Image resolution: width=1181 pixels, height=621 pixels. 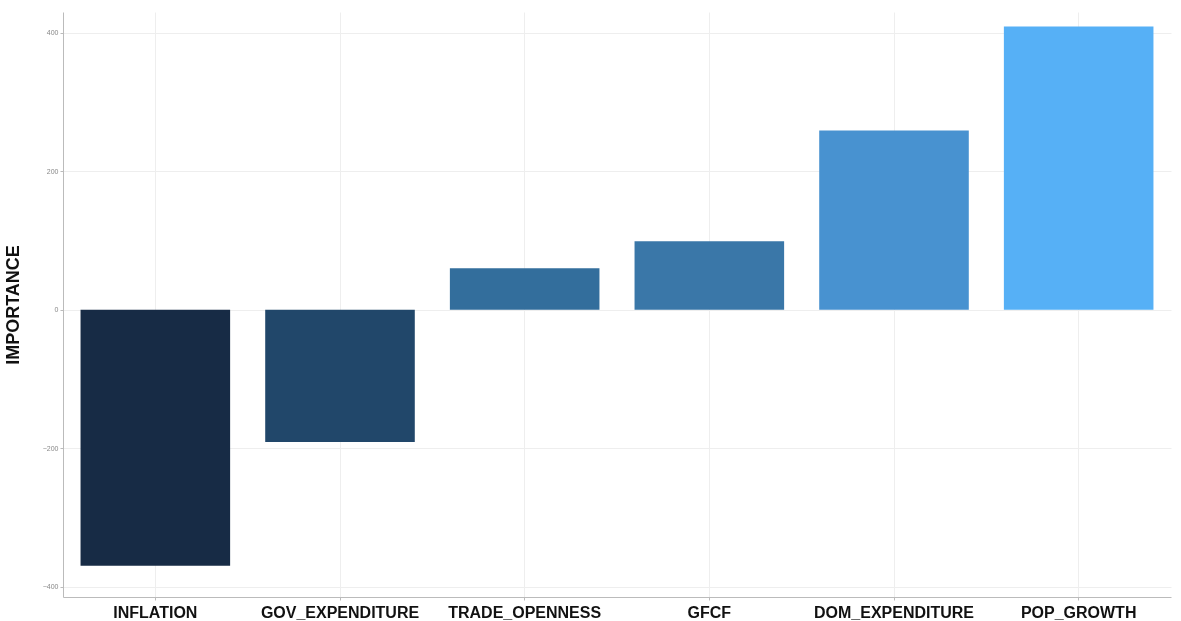 What do you see at coordinates (340, 612) in the screenshot?
I see `x-tick-label: GOV_EXPENDITURE` at bounding box center [340, 612].